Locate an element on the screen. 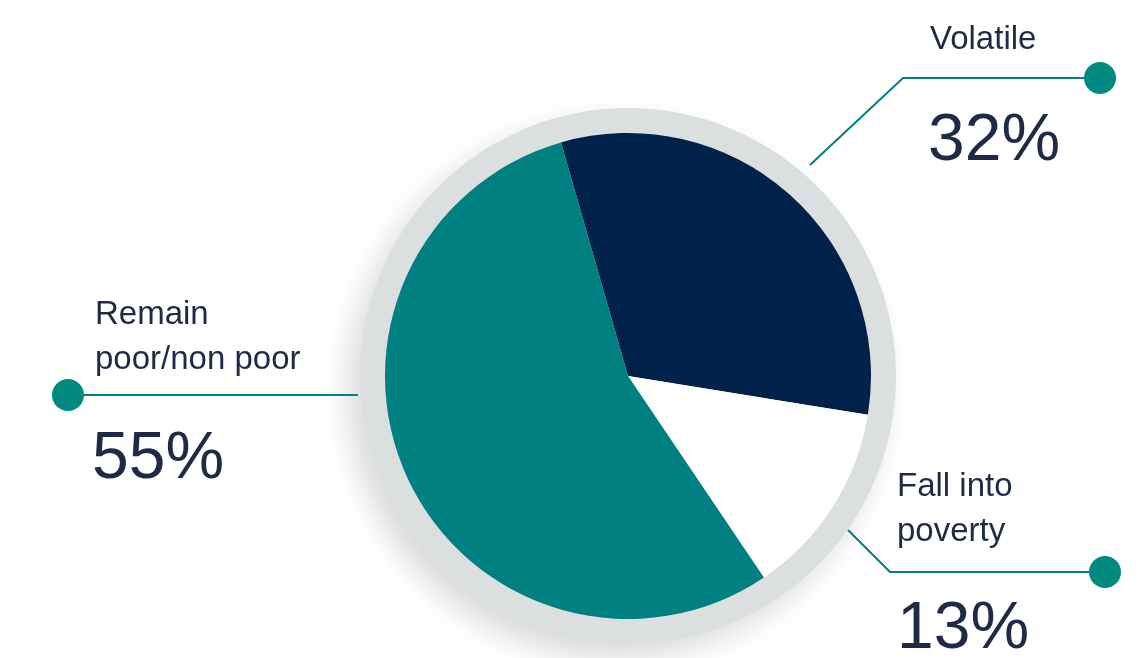 The image size is (1143, 658). slice-label: Remain poor/non poor is located at coordinates (198, 335).